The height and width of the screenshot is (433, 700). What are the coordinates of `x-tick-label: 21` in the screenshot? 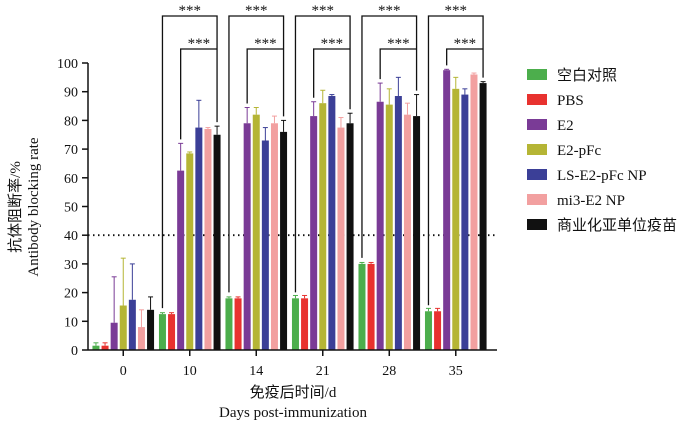 It's located at (323, 371).